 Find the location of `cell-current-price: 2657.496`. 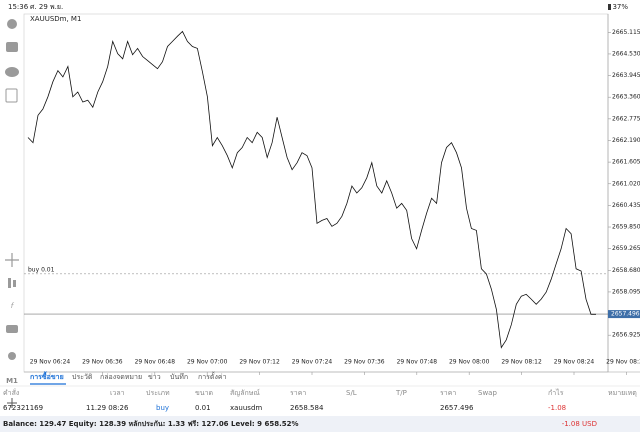

cell-current-price: 2657.496 is located at coordinates (457, 408).